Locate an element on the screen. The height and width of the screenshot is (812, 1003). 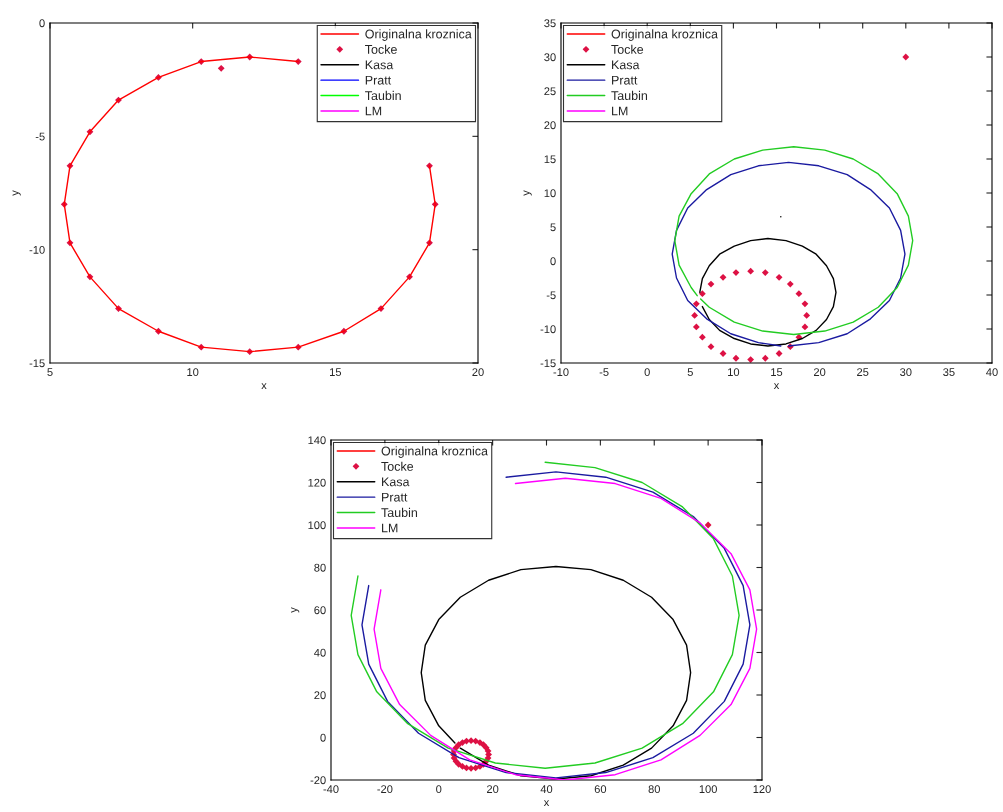
y-tick-label: 5 is located at coordinates (553, 227).